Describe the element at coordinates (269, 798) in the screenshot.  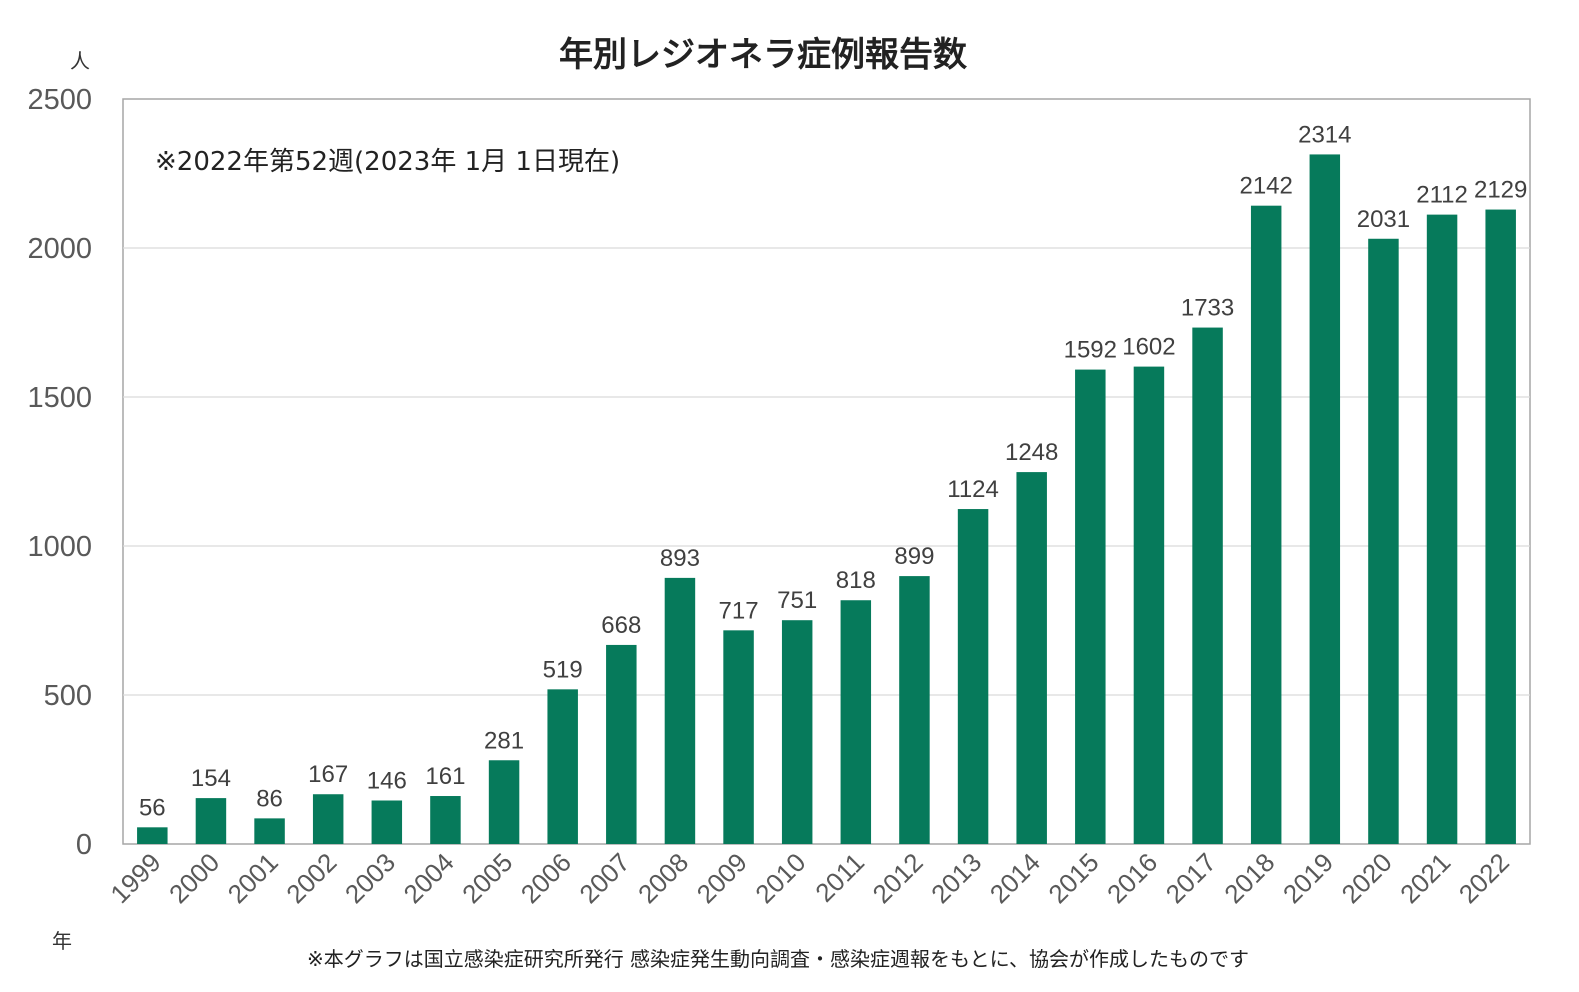
I see `data-label: 86` at that location.